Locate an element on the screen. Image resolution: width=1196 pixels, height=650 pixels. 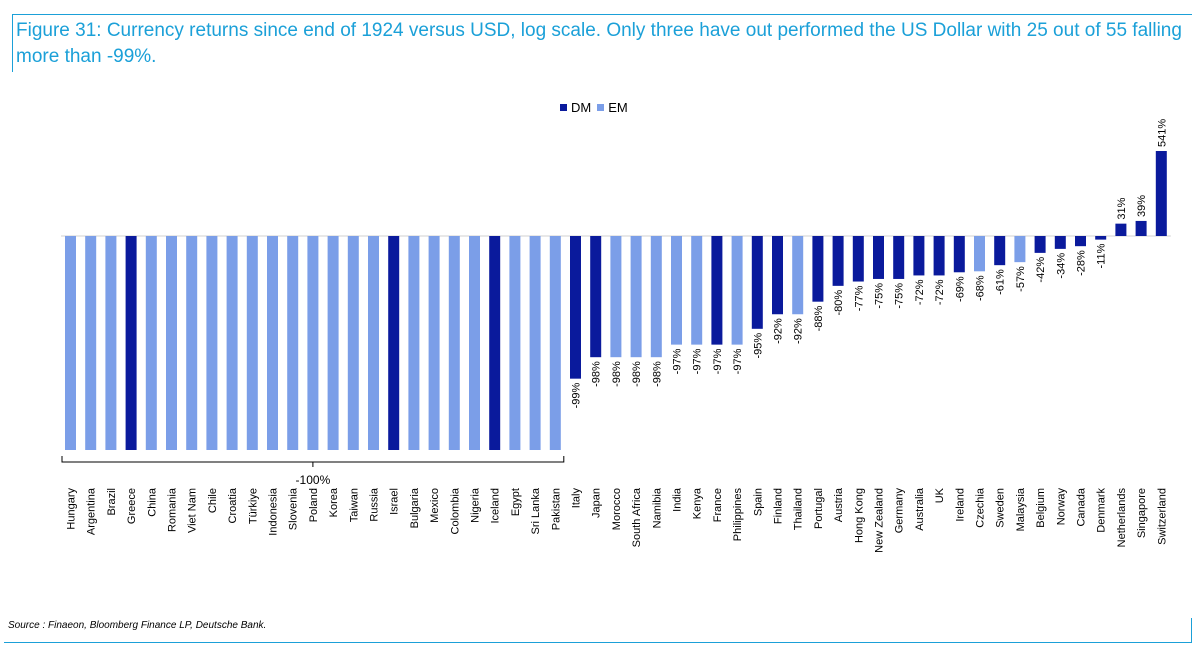
category-label-norway: Norway is located at coordinates (1061, 507).